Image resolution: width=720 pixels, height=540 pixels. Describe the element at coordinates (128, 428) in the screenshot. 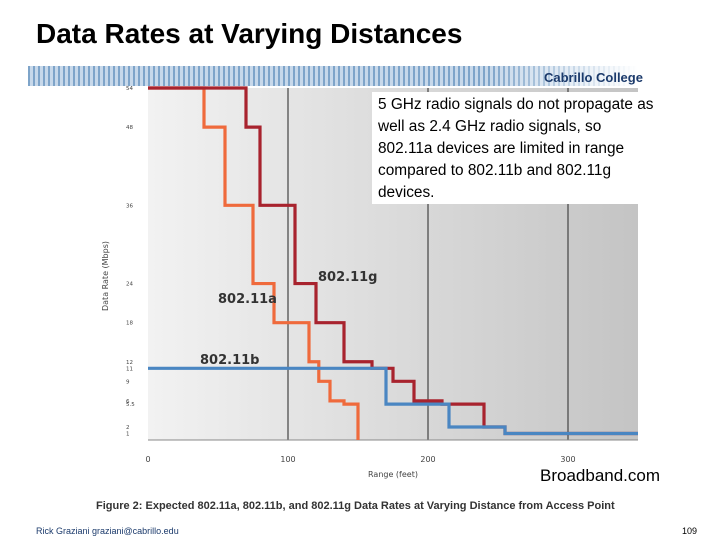

I see `y-tick-label: 2` at that location.